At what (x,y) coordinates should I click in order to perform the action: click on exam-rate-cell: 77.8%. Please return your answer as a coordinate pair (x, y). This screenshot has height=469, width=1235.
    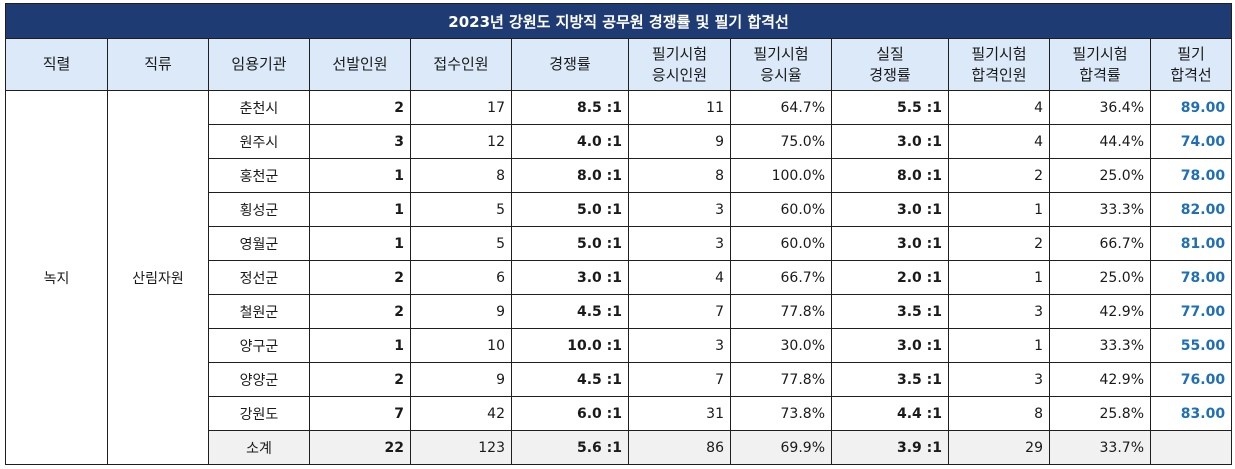
    Looking at the image, I should click on (781, 311).